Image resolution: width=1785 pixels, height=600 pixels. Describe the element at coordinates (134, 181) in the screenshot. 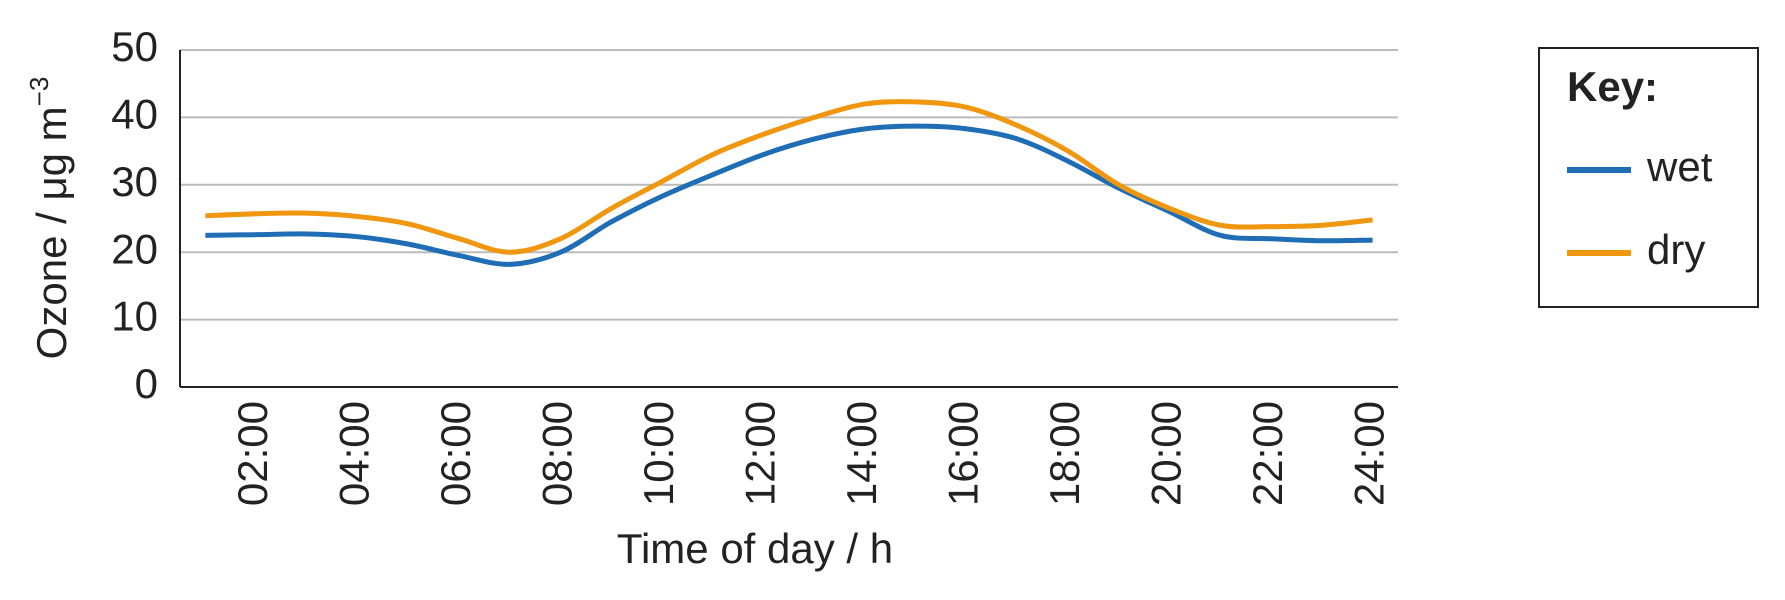

I see `y-tick-label: 30` at that location.